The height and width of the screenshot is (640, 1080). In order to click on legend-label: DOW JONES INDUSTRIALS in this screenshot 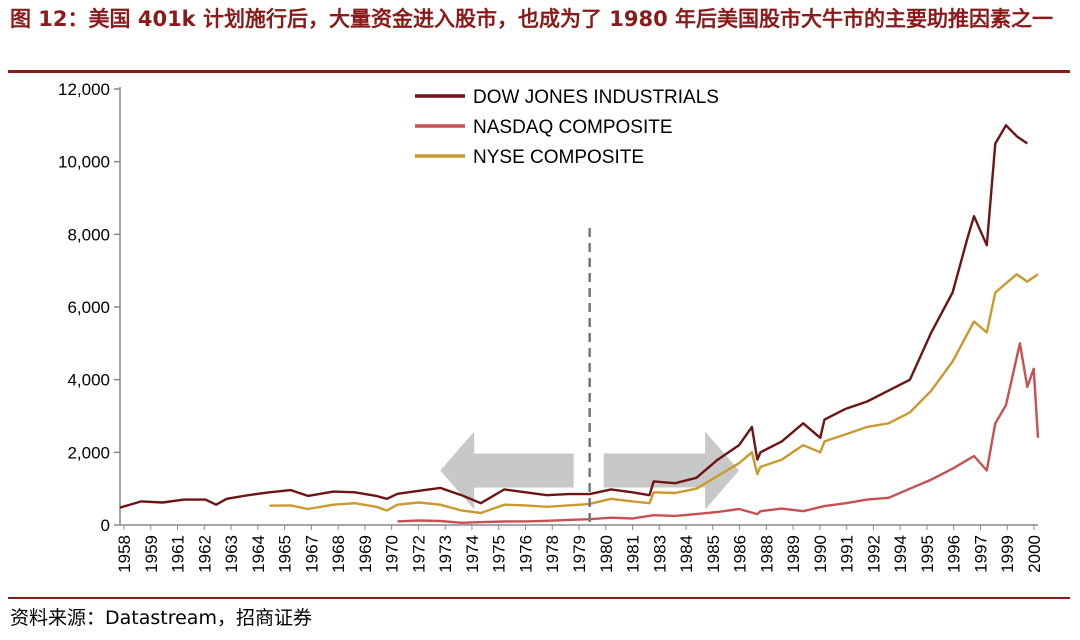, I will do `click(596, 97)`.